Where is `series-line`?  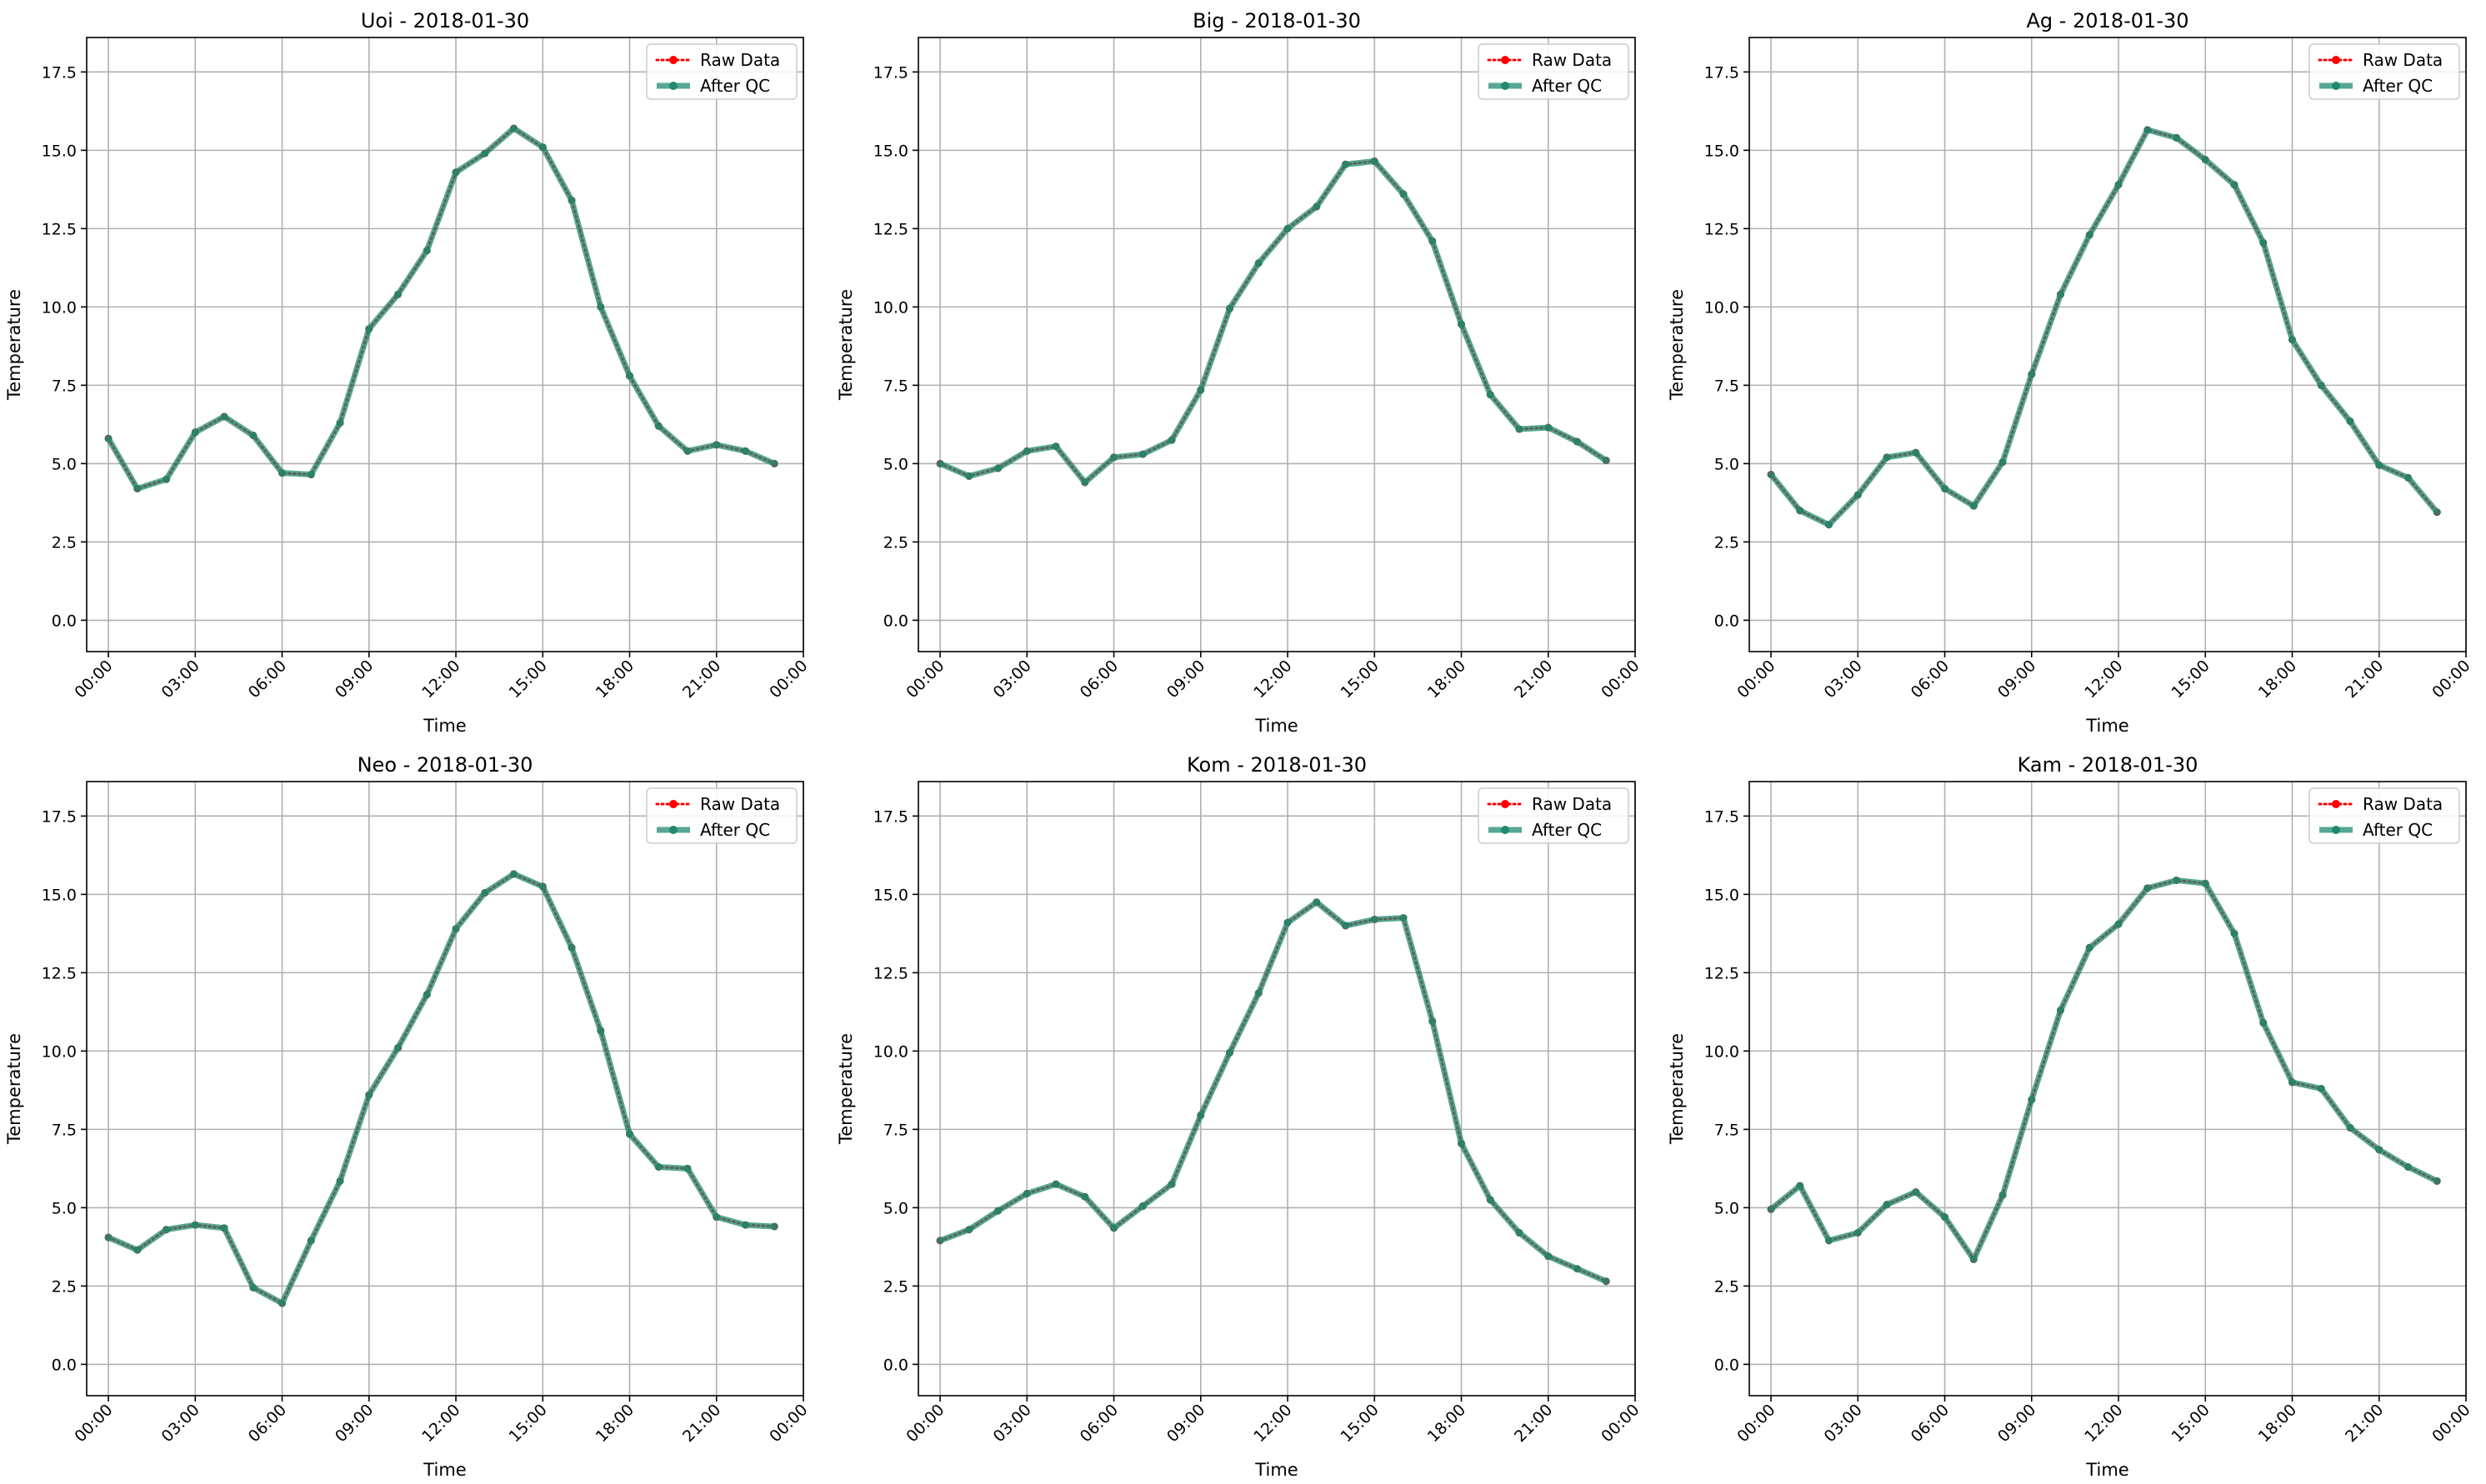
series-line is located at coordinates (1273, 1091).